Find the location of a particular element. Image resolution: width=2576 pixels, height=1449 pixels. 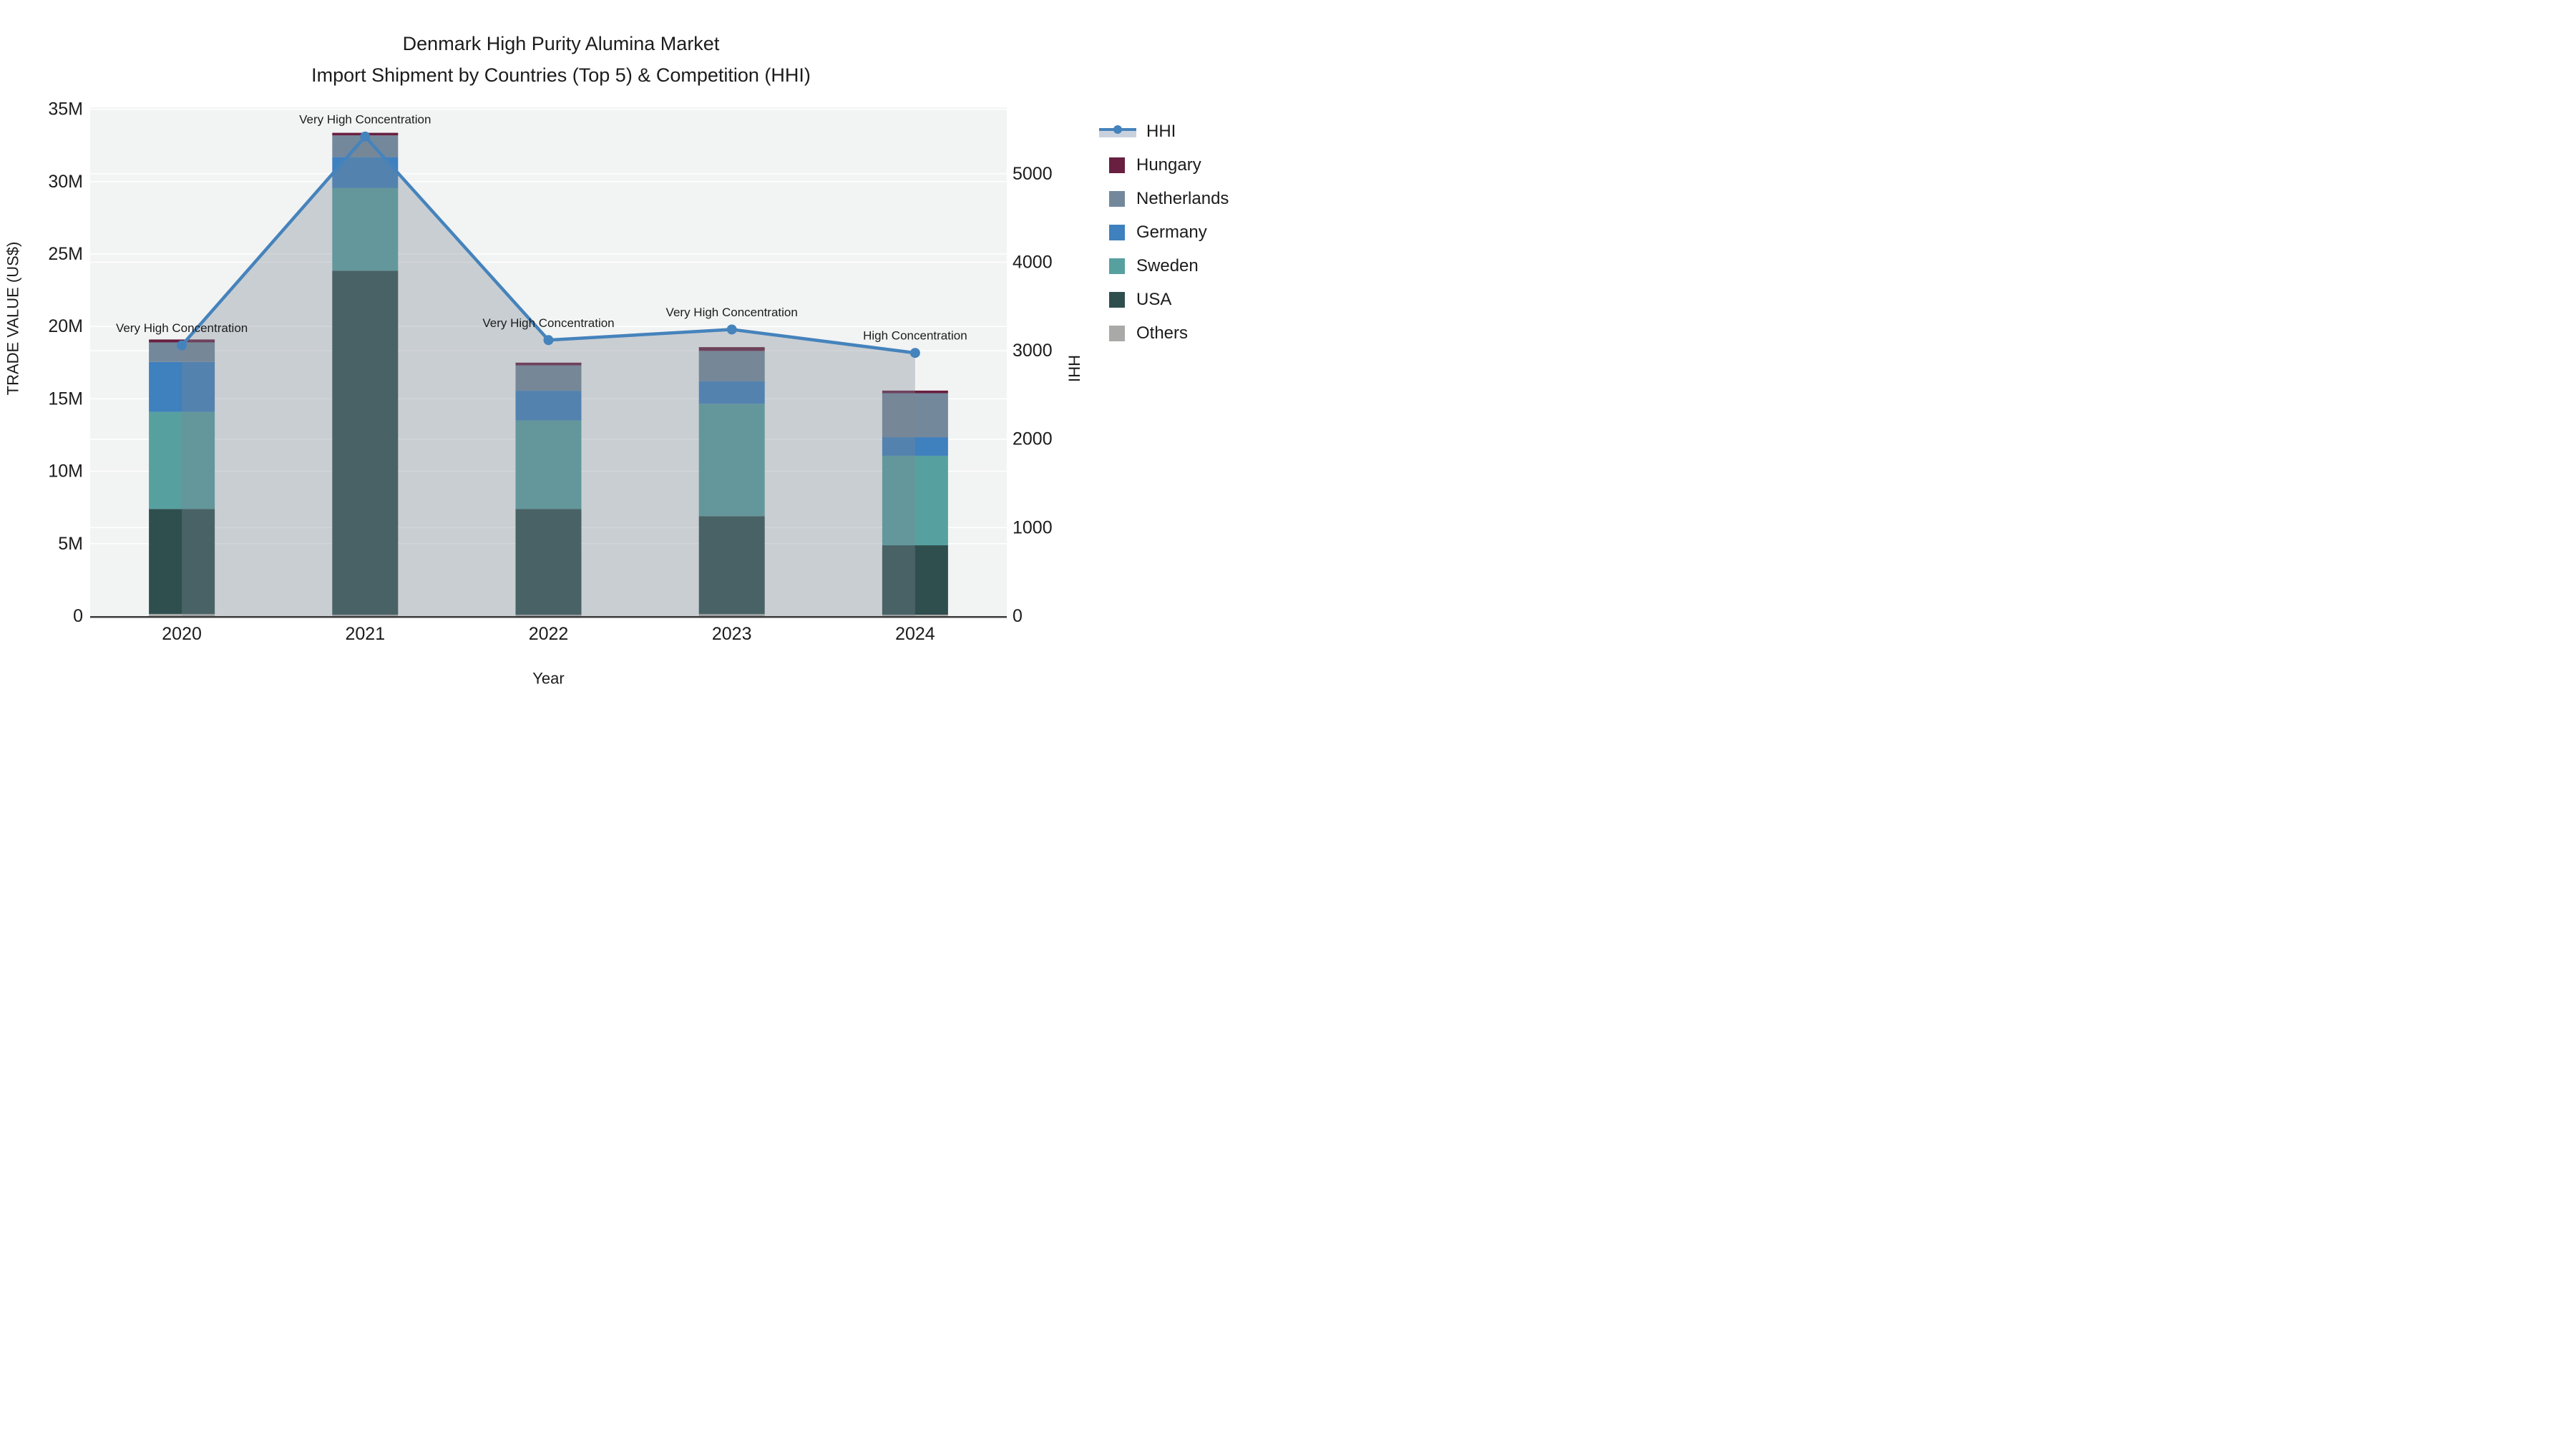

legend-item-netherlands: Netherlands is located at coordinates (1164, 199).